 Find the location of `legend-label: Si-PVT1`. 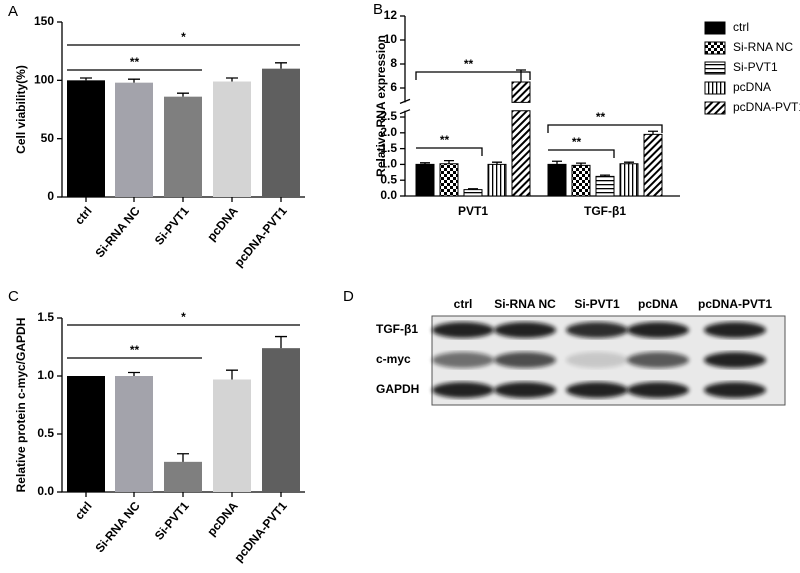

legend-label: Si-PVT1 is located at coordinates (755, 67).